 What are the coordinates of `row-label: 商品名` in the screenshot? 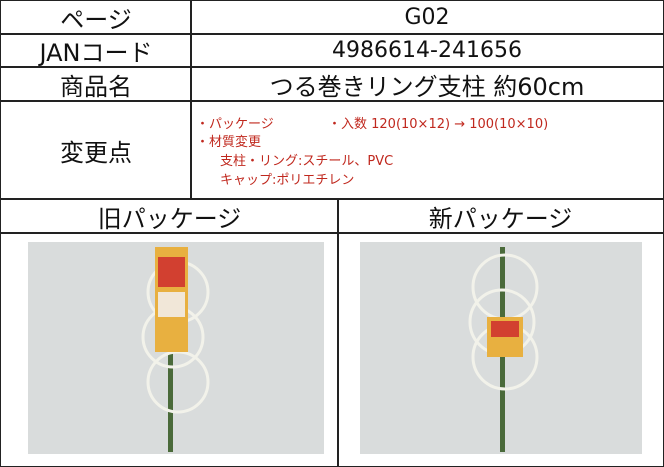 It's located at (96, 84).